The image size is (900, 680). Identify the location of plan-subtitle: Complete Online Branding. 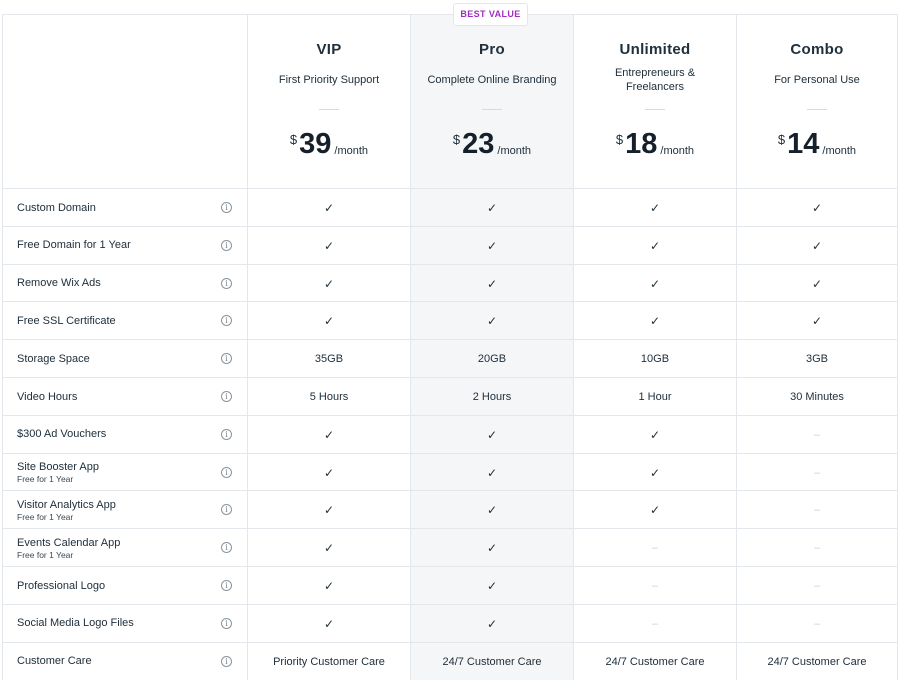
(492, 80).